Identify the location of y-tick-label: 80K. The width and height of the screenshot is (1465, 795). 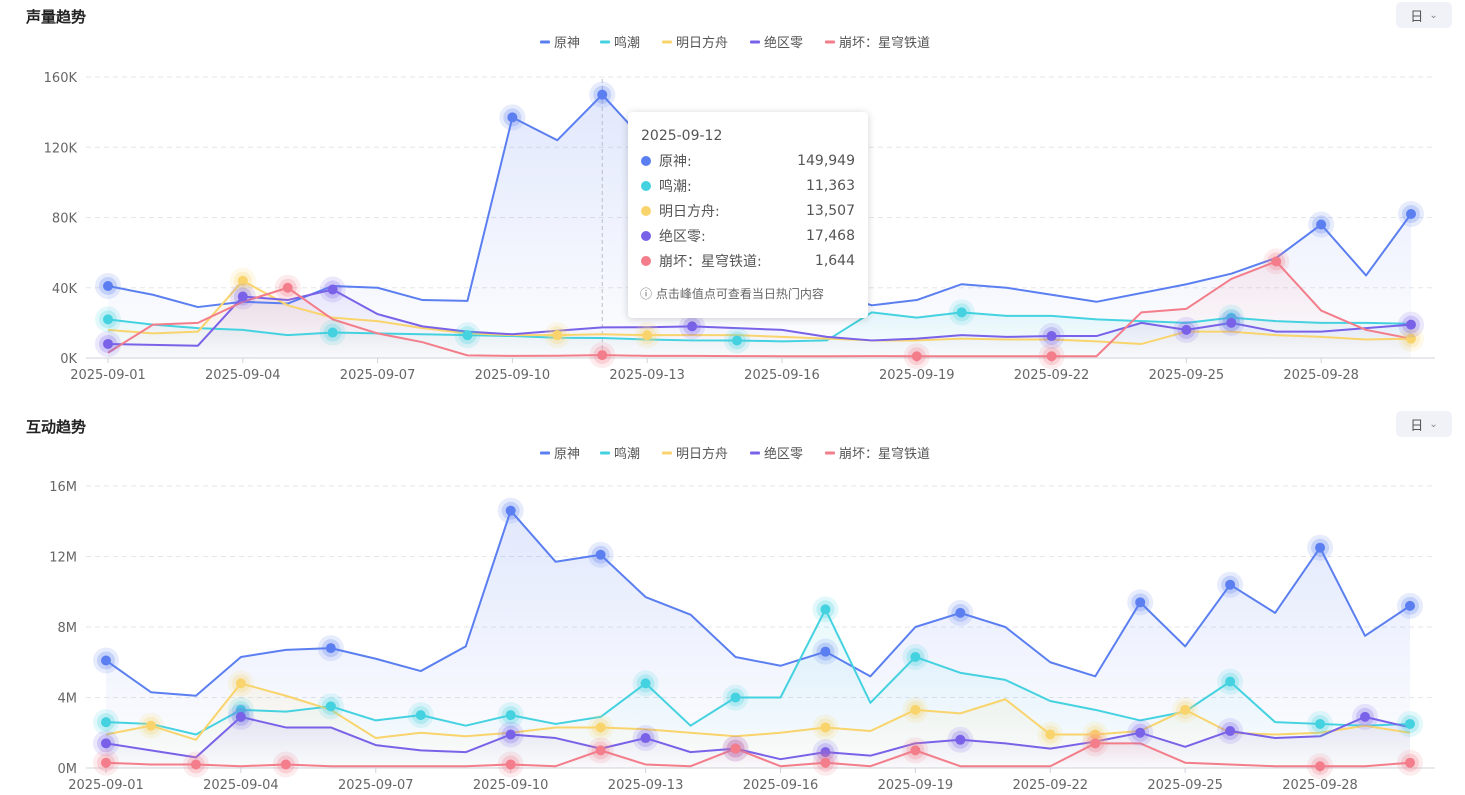
(65, 219).